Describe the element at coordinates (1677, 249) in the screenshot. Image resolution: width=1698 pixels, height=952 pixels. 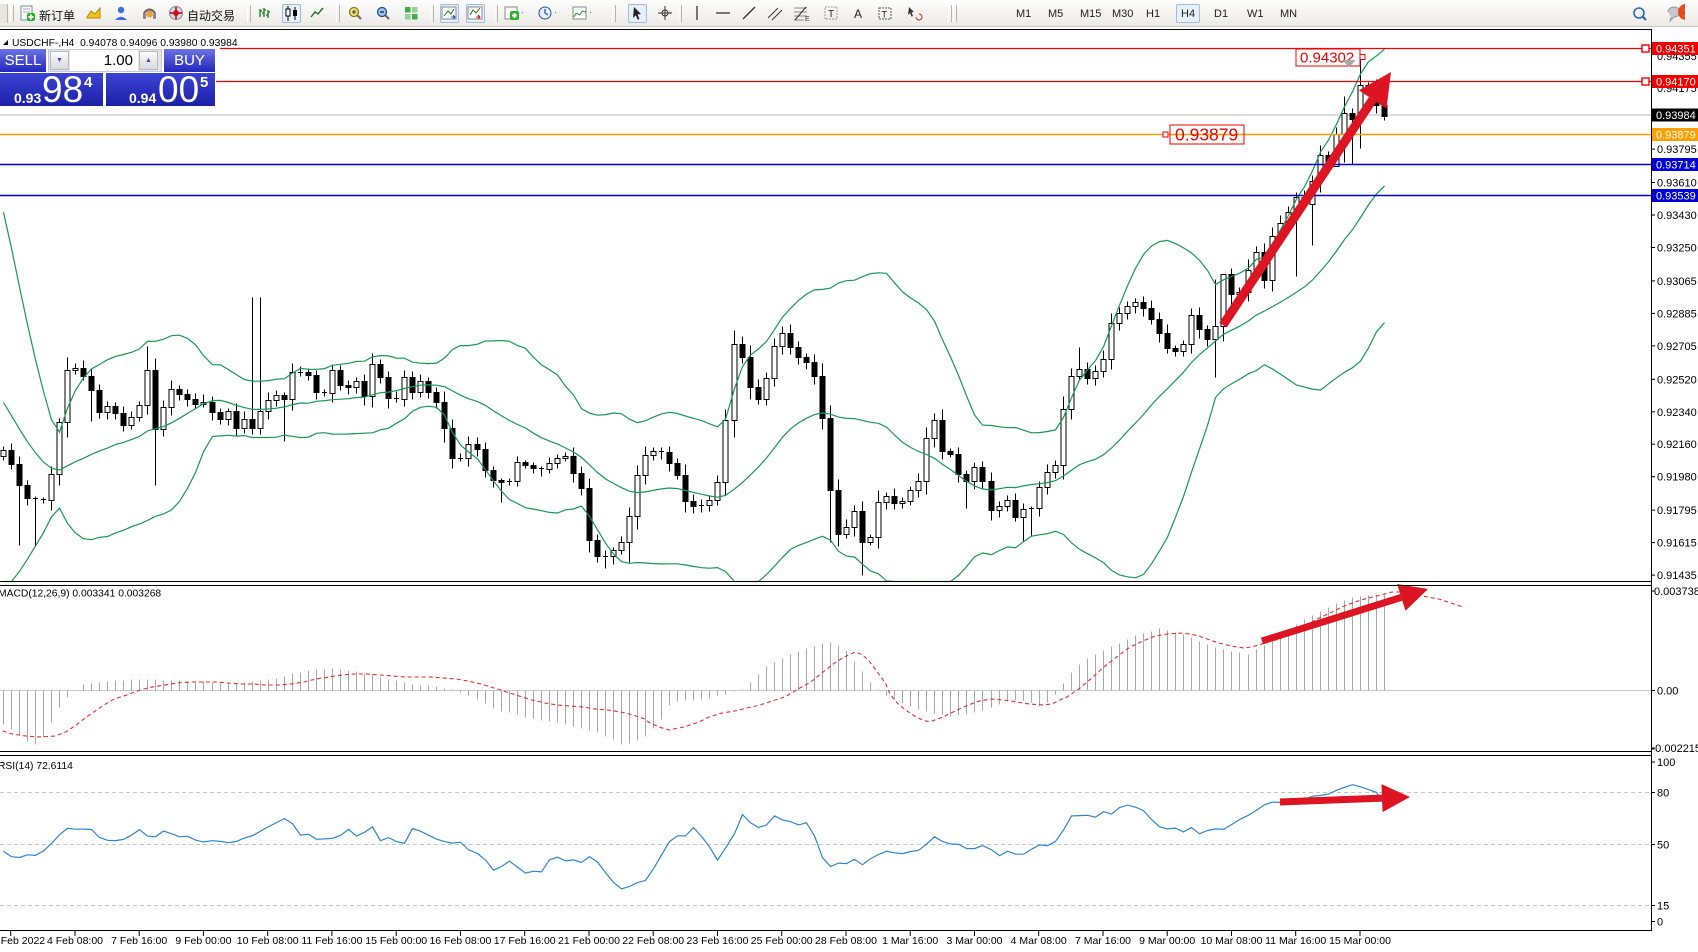
I see `svg-text: 0.93250` at that location.